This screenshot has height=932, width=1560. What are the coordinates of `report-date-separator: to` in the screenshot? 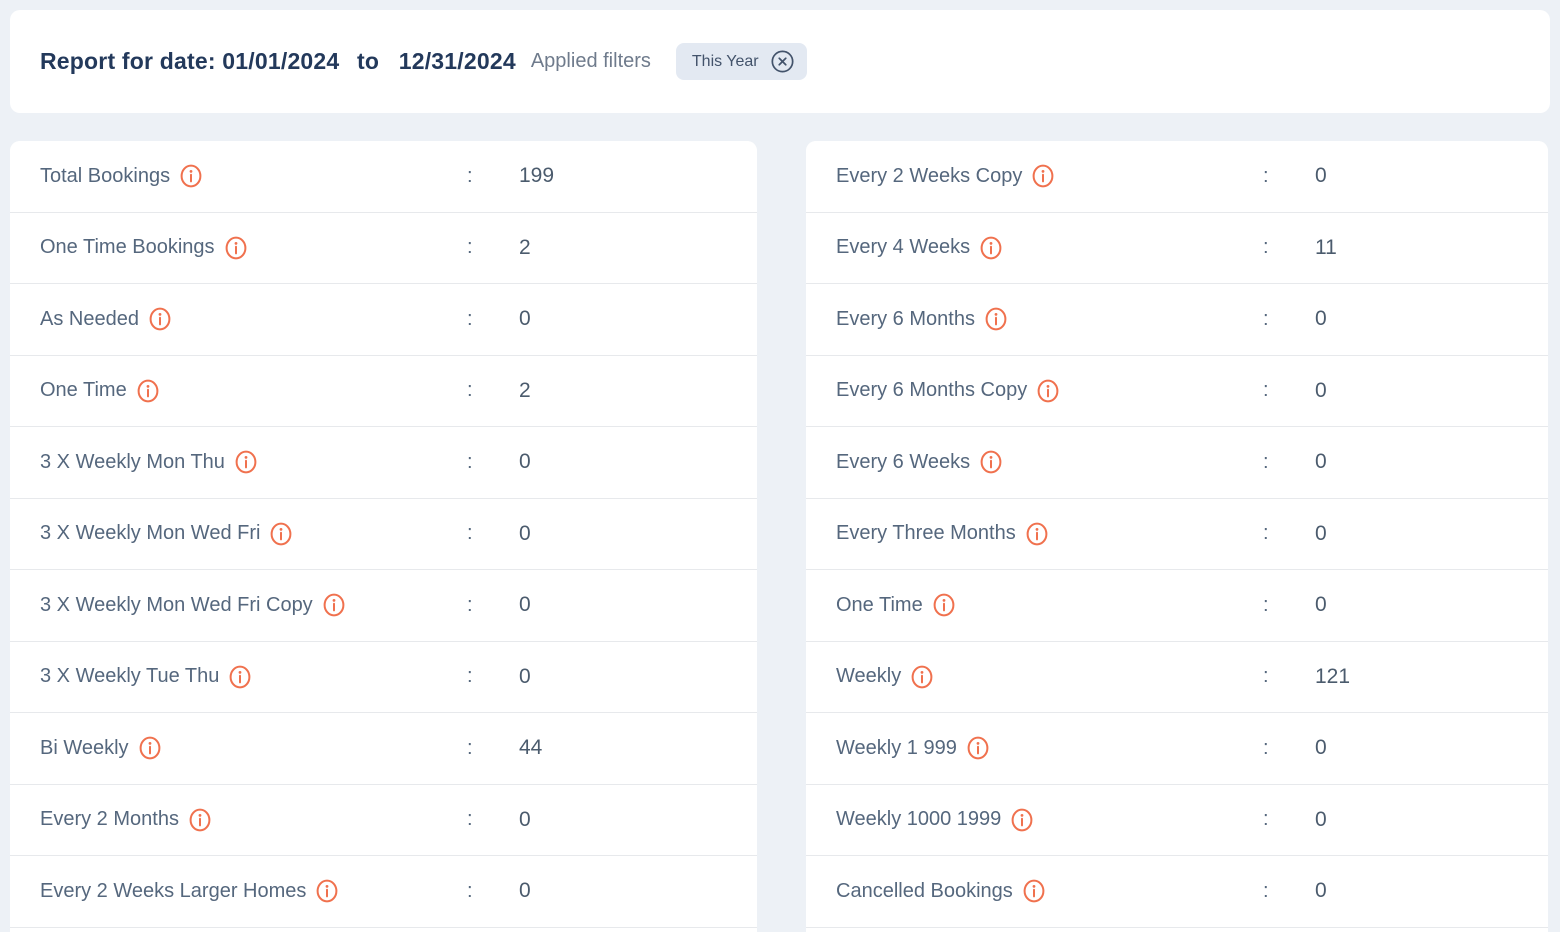 It's located at (368, 61).